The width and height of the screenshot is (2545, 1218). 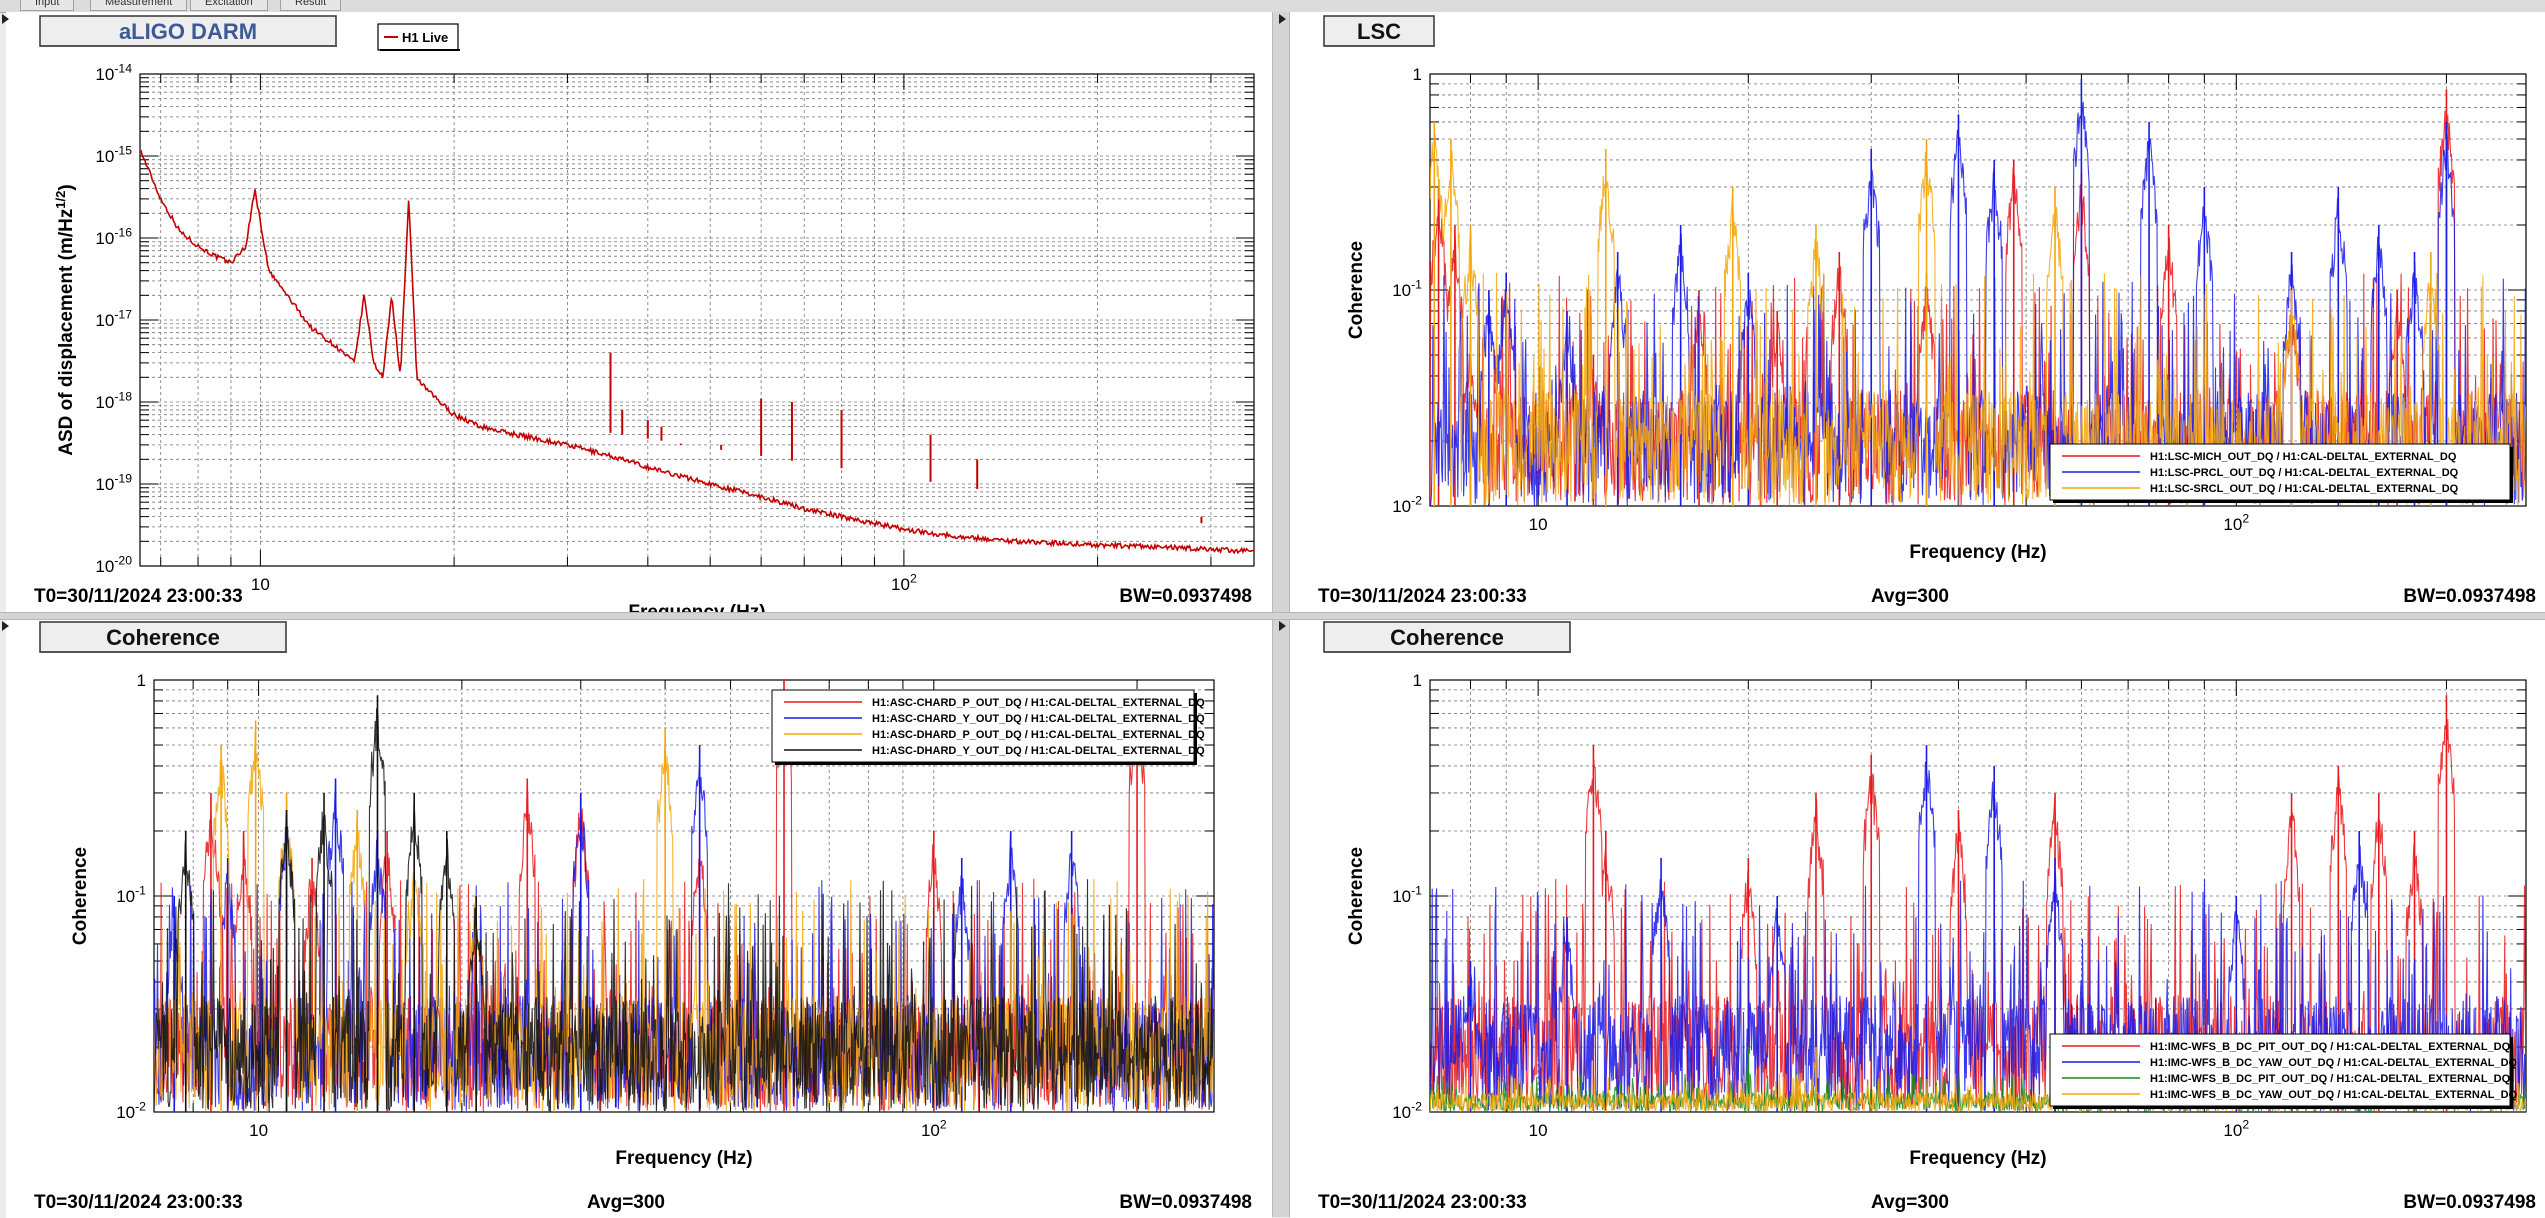 What do you see at coordinates (139, 5) in the screenshot?
I see `tab-measurement: Measurement` at bounding box center [139, 5].